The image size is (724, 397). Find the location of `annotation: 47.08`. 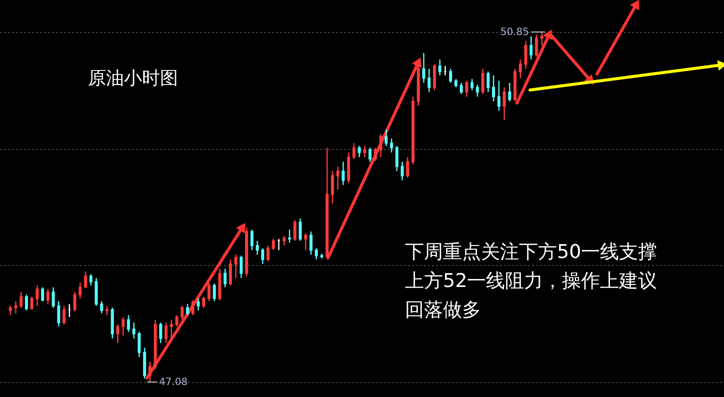

annotation: 47.08 is located at coordinates (173, 382).